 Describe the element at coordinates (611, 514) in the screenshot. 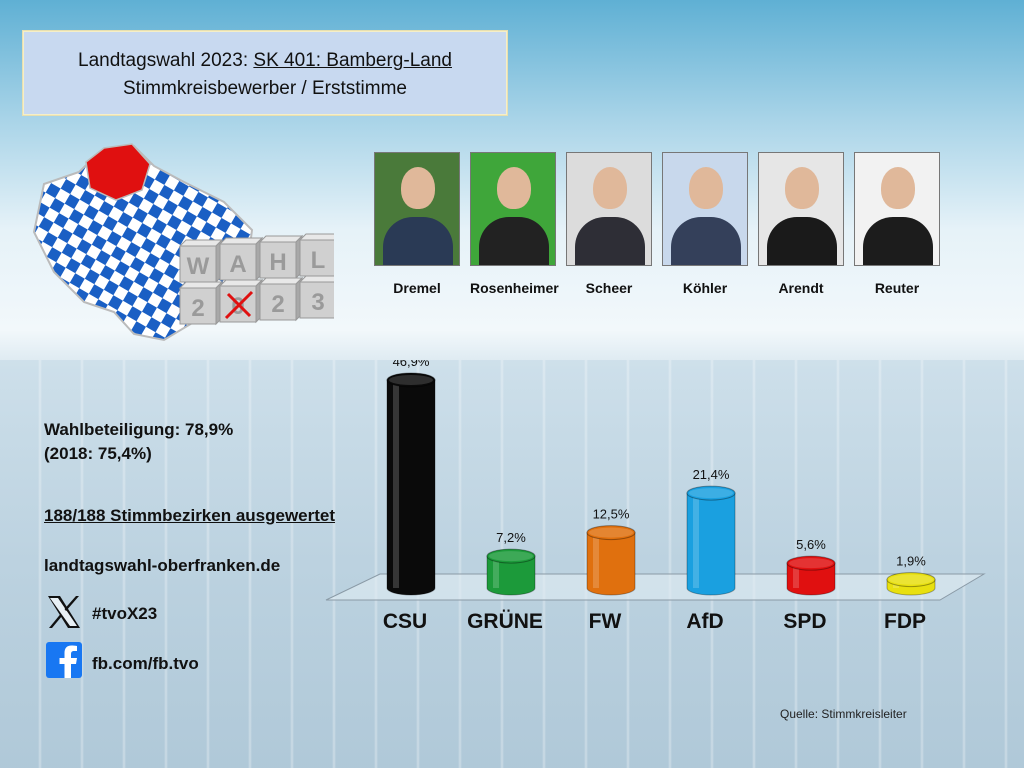

I see `value-label: 12,5%` at that location.